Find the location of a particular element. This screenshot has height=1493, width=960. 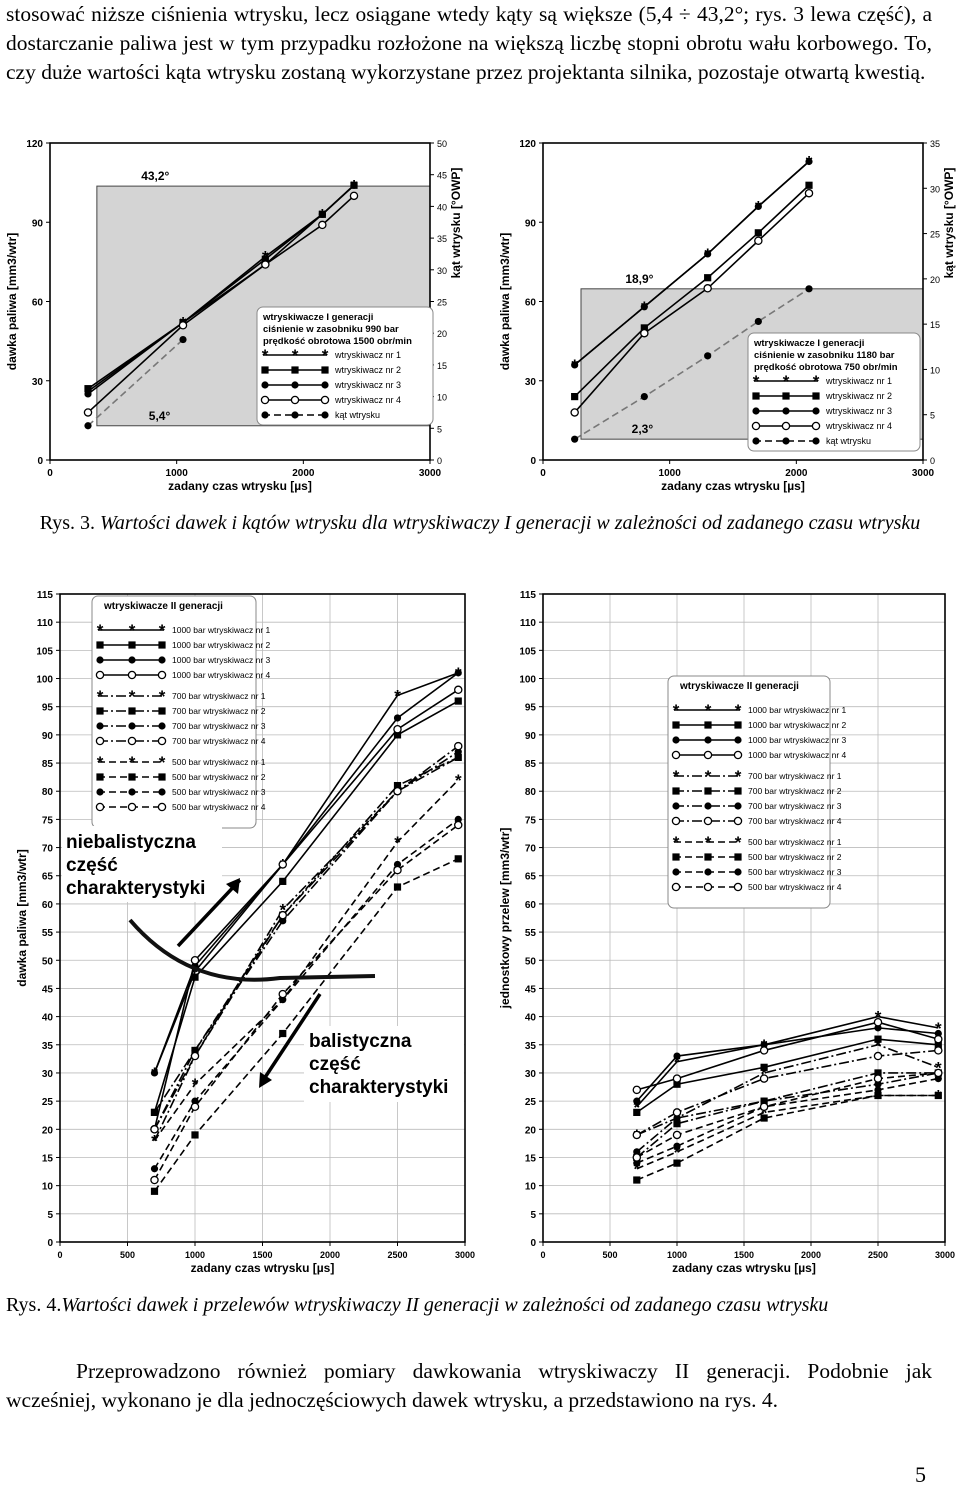

data-point: * is located at coordinates (764, 1073).